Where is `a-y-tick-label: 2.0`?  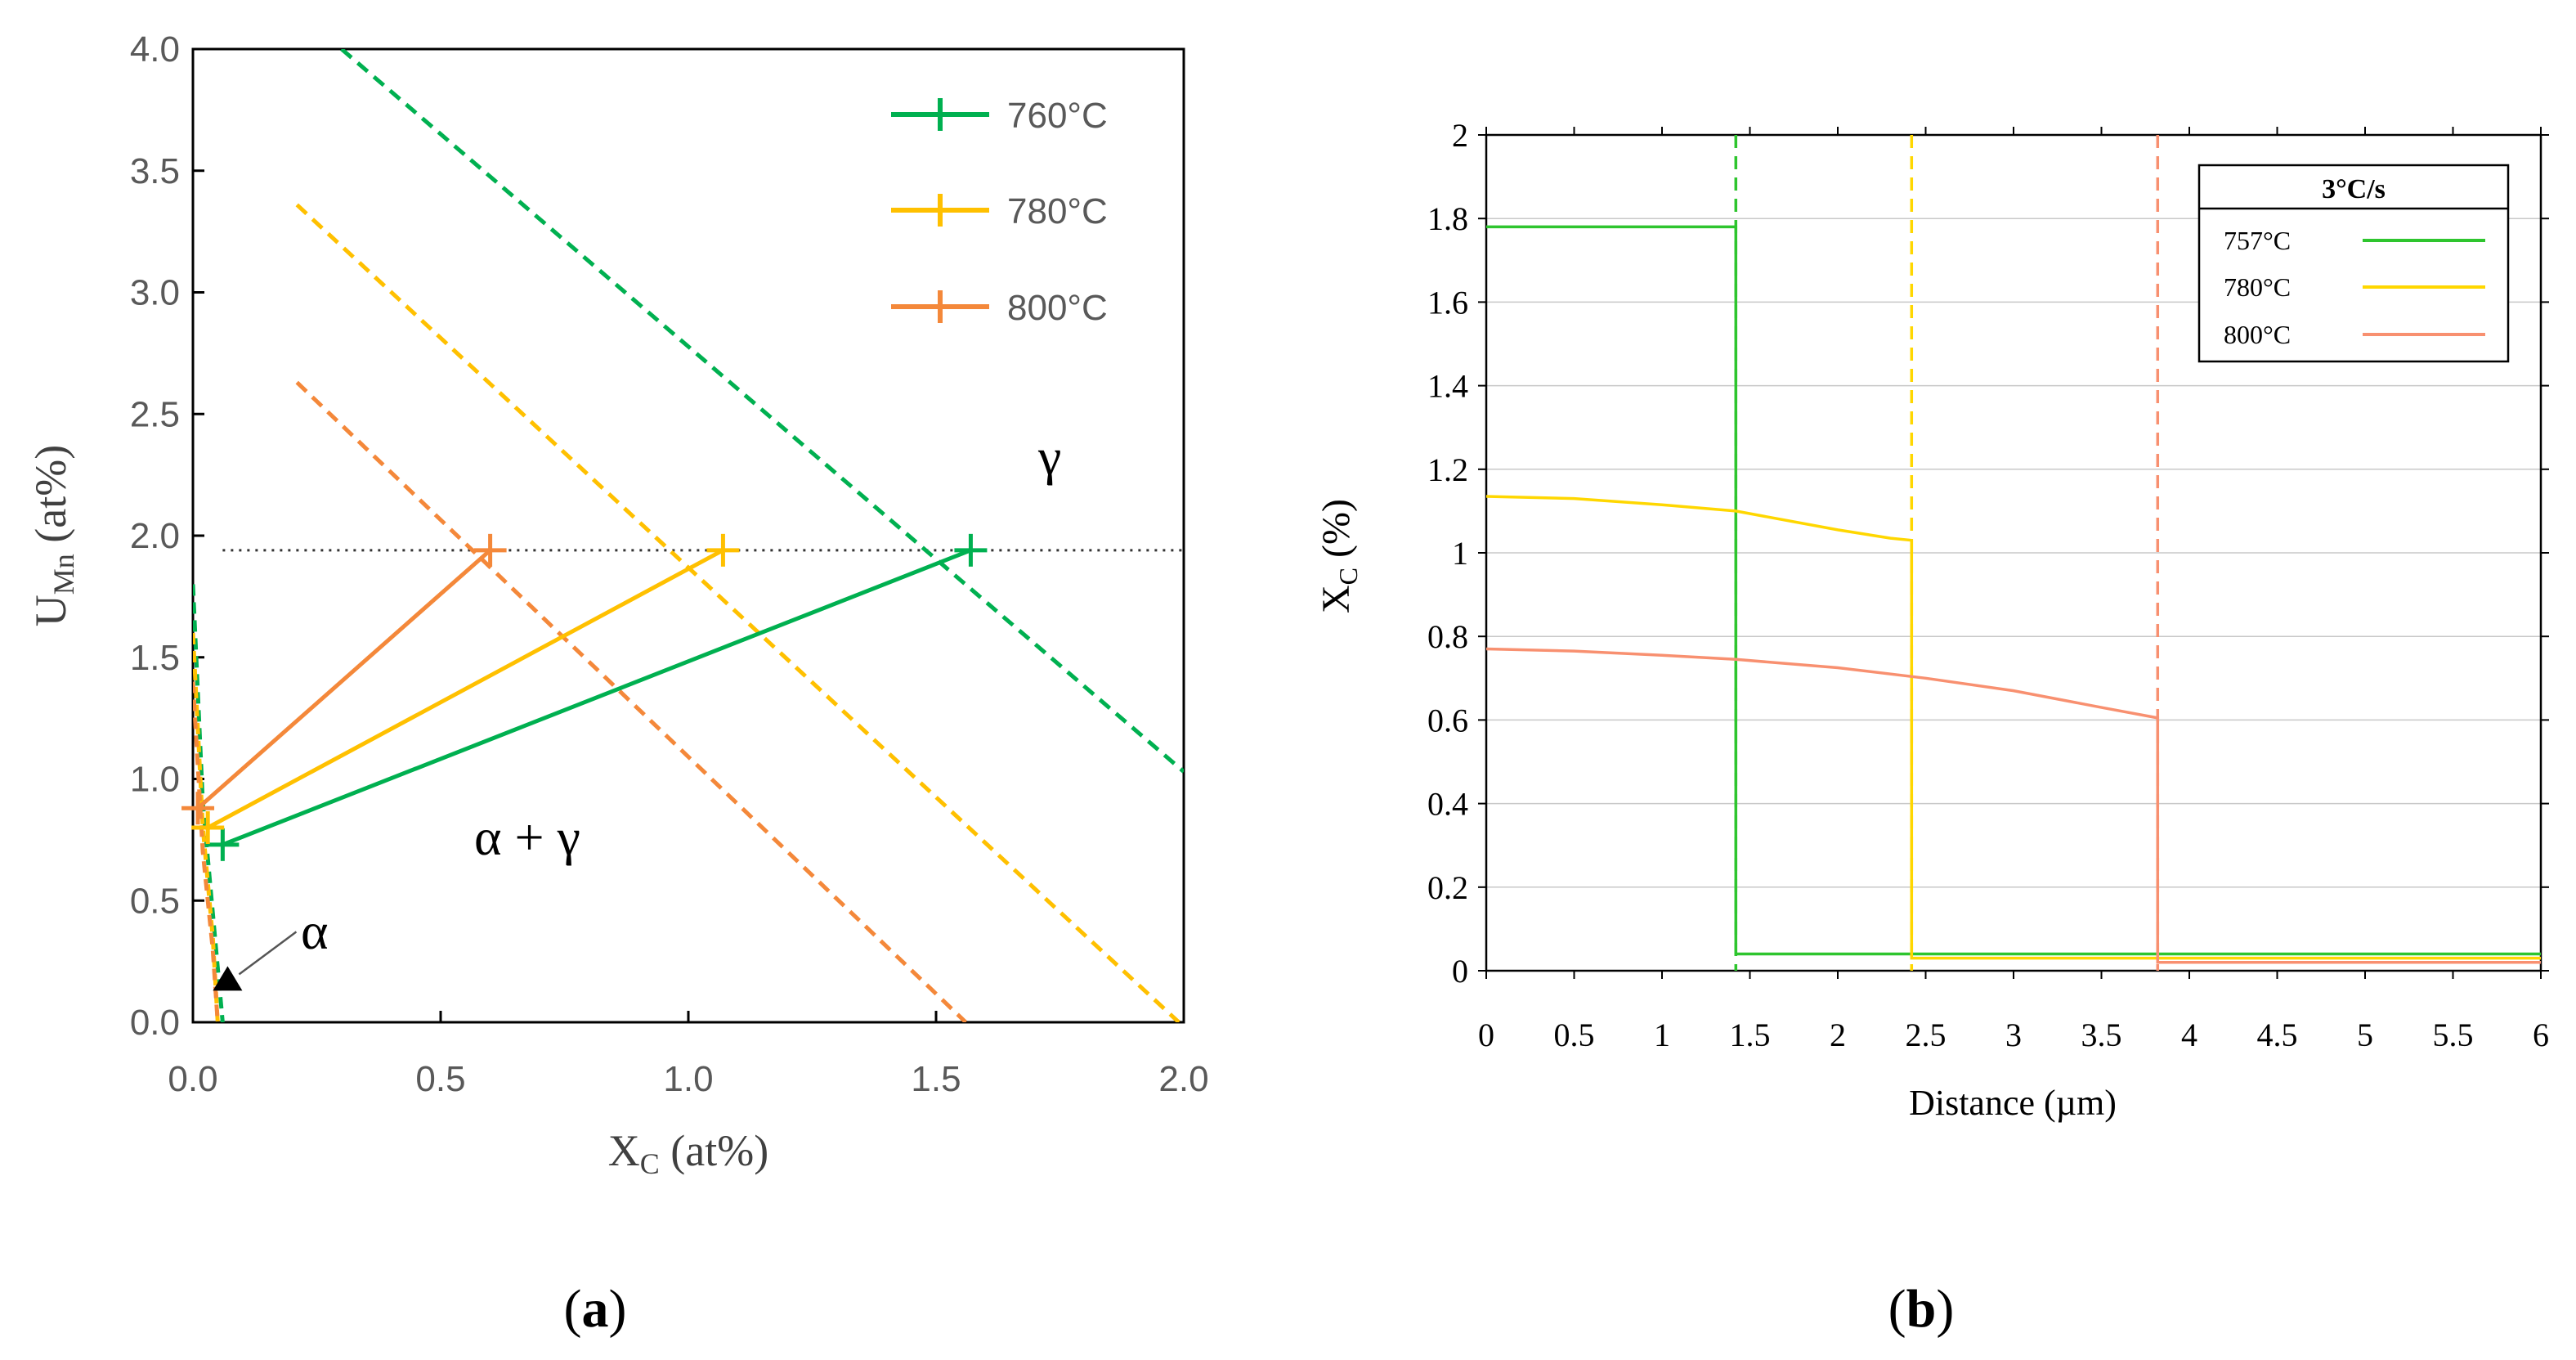
a-y-tick-label: 2.0 is located at coordinates (155, 536).